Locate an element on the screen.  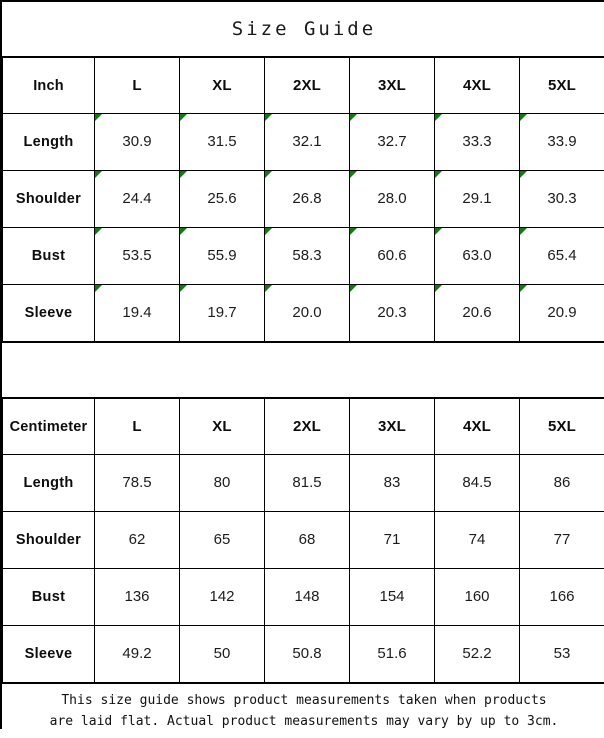
cm-header-5xl: 5XL is located at coordinates (562, 427).